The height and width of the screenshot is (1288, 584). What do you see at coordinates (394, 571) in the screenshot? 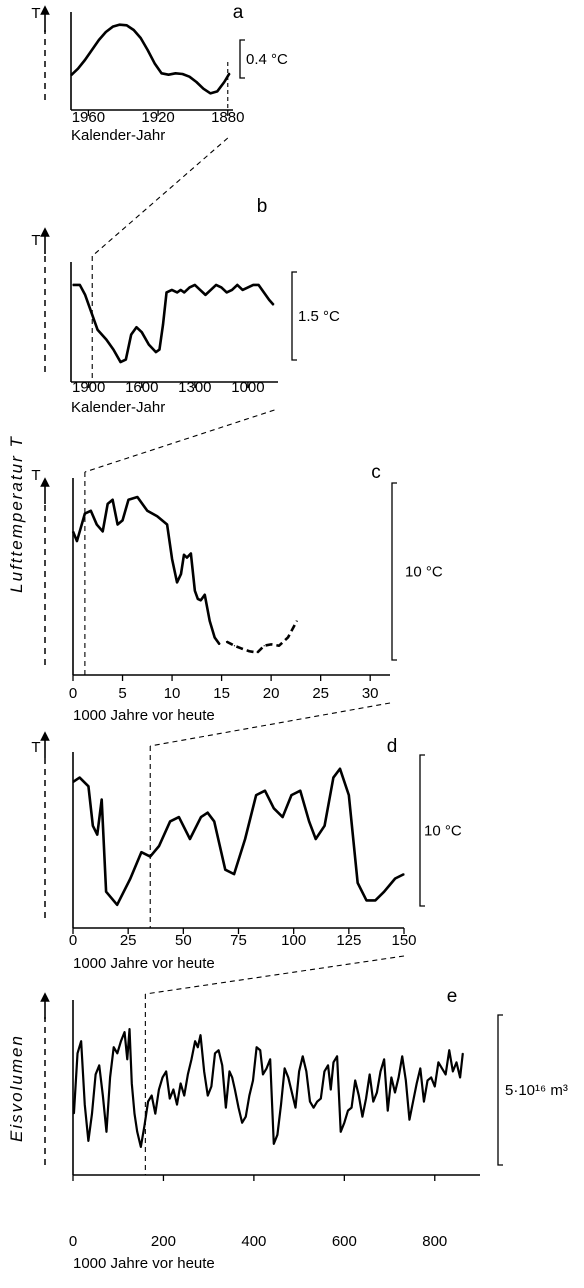
I see `scale-bar` at bounding box center [394, 571].